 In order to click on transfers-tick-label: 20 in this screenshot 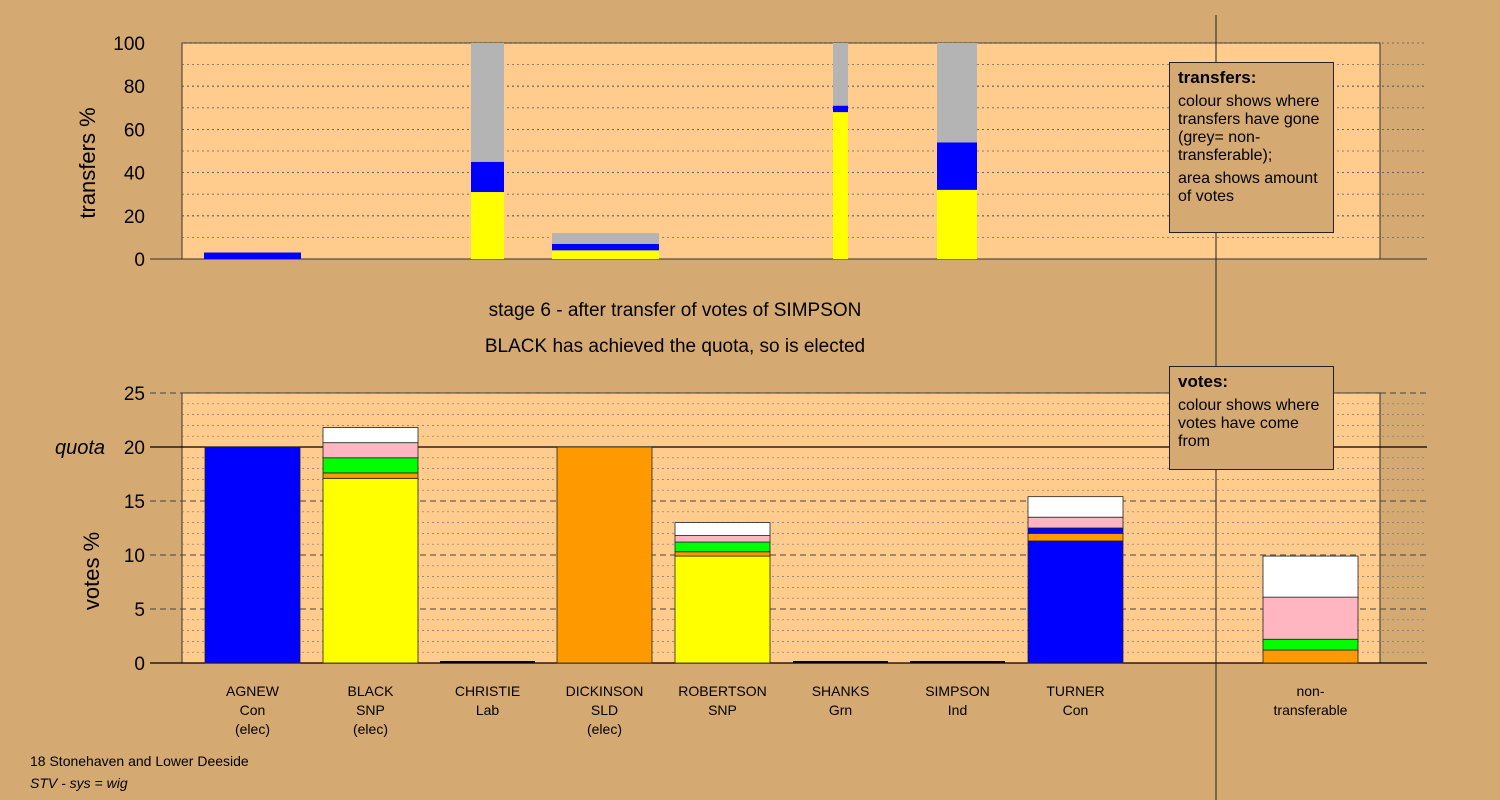, I will do `click(134, 217)`.